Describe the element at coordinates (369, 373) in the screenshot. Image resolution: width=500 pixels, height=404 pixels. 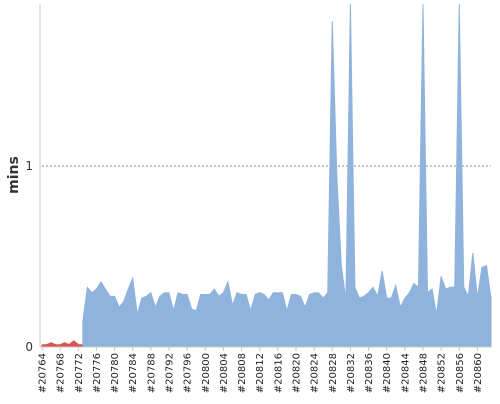
I see `x-tick-label: #20836` at that location.